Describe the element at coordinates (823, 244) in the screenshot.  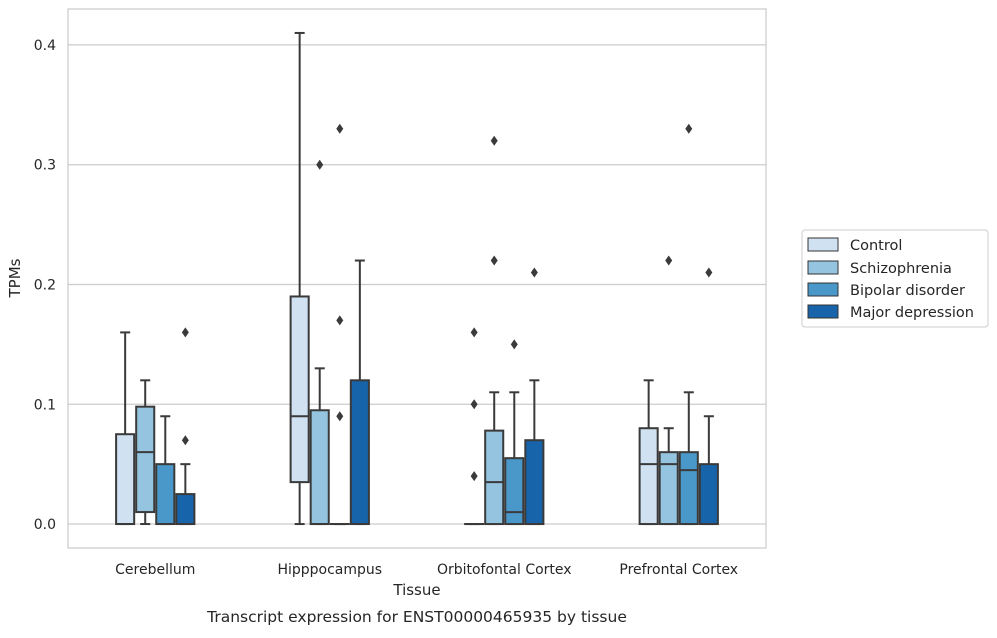
I see `legend-swatch-control` at that location.